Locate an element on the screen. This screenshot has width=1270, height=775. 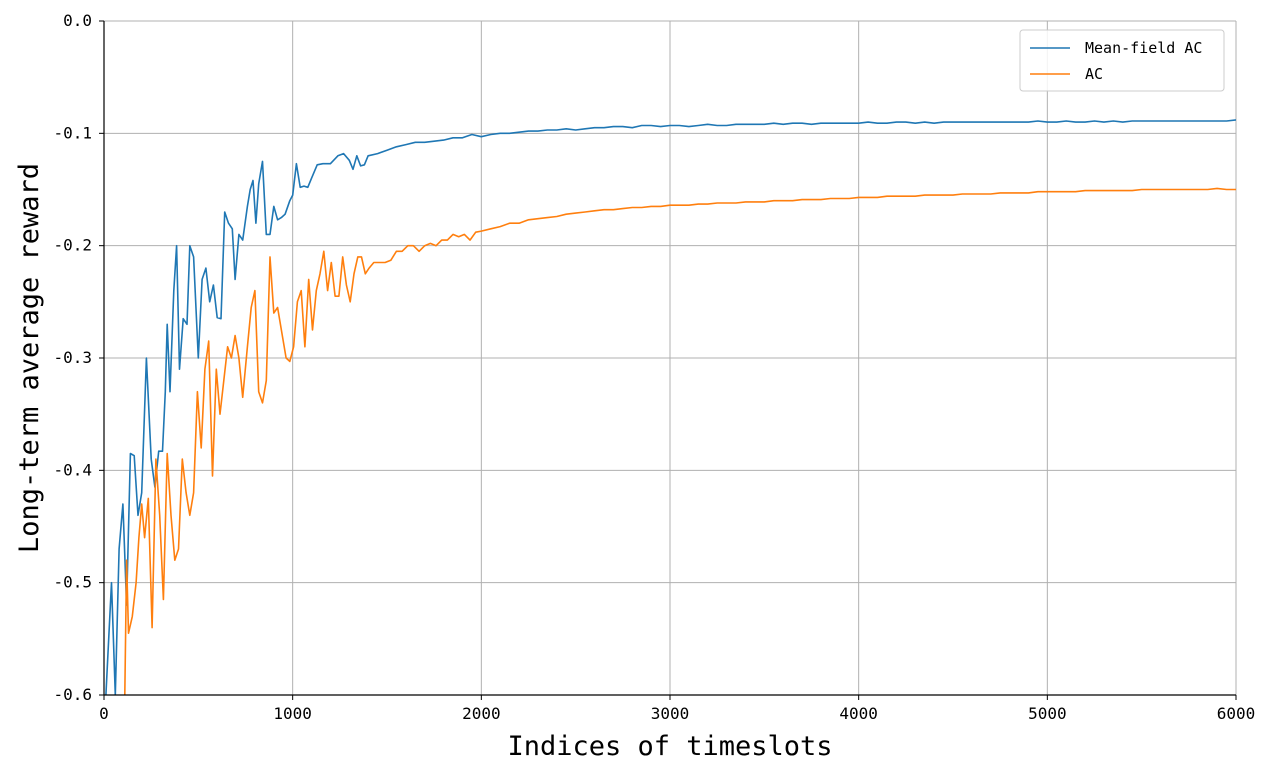
y-tick-label: -0.2 is located at coordinates (72, 245).